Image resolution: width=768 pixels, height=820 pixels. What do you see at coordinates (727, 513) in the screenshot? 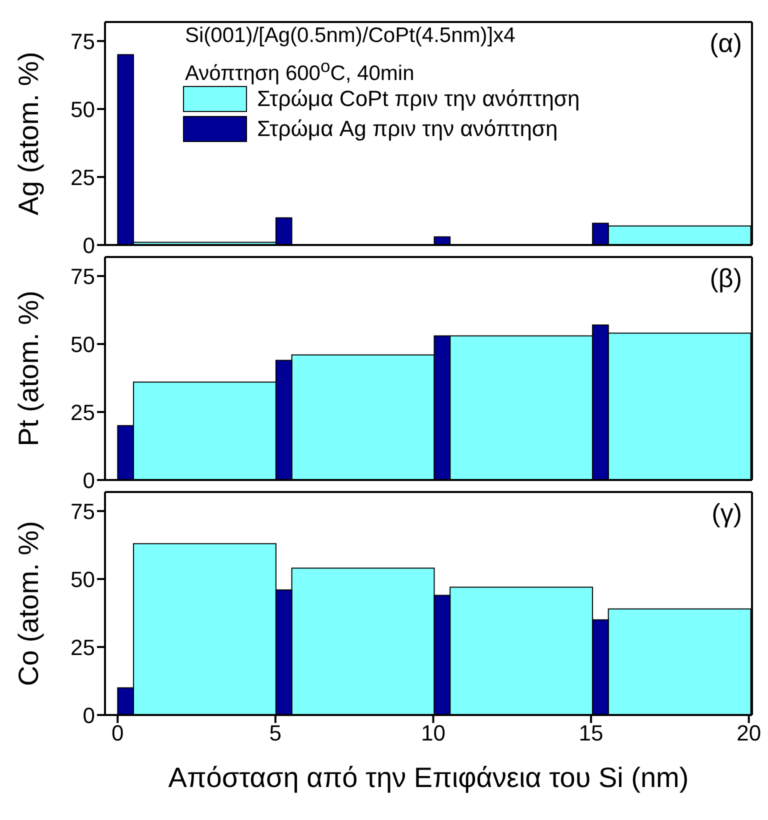
I see `annotation: (γ)` at bounding box center [727, 513].